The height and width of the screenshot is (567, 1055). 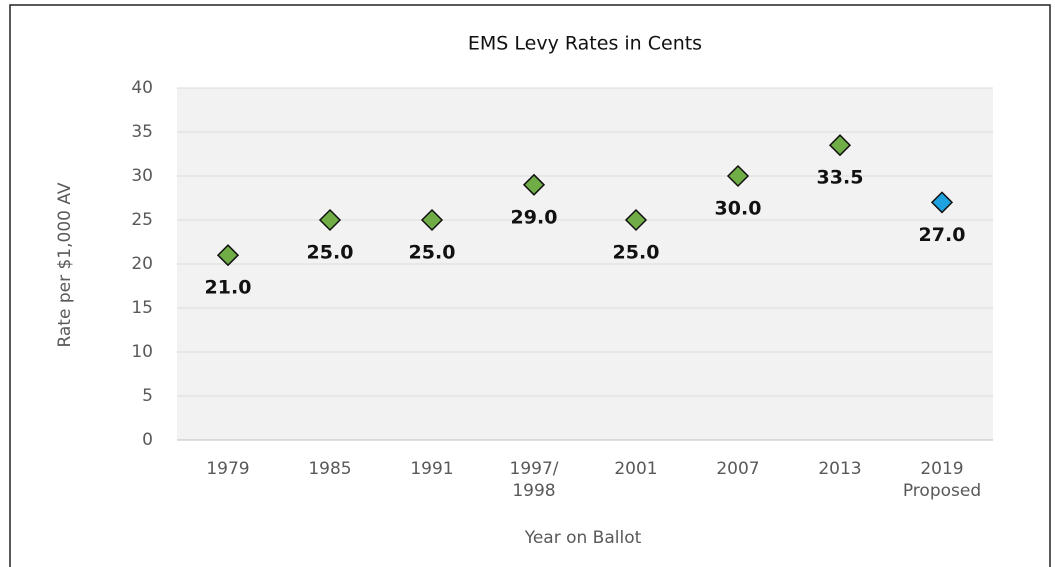 I want to click on data-label: 33.5, so click(x=840, y=178).